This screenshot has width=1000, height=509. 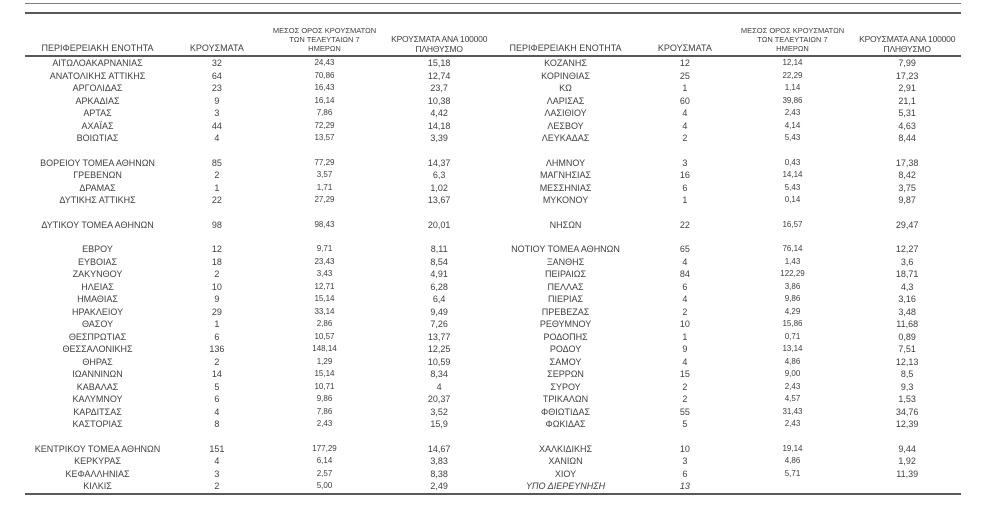 I want to click on per100k-cell: 4, so click(x=439, y=386).